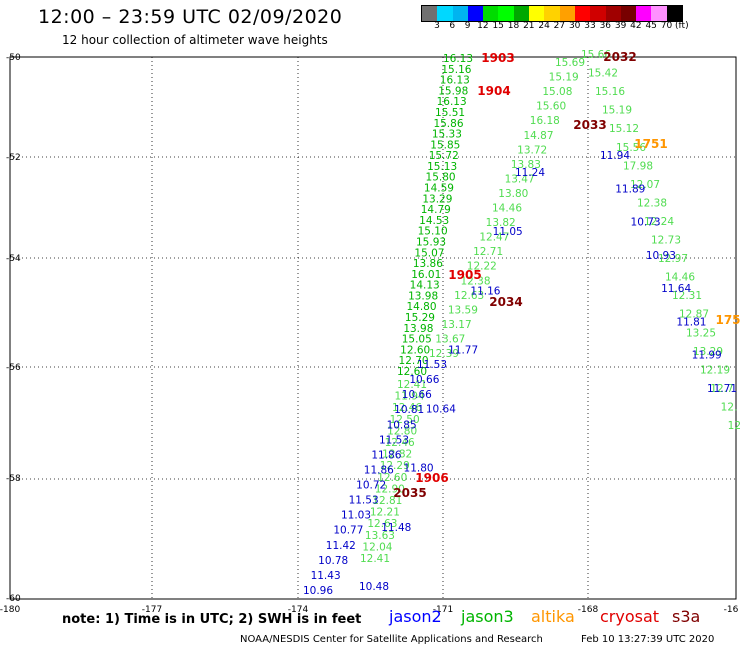 This screenshot has height=650, width=740. Describe the element at coordinates (691, 322) in the screenshot. I see `swh-value: 11.81` at that location.